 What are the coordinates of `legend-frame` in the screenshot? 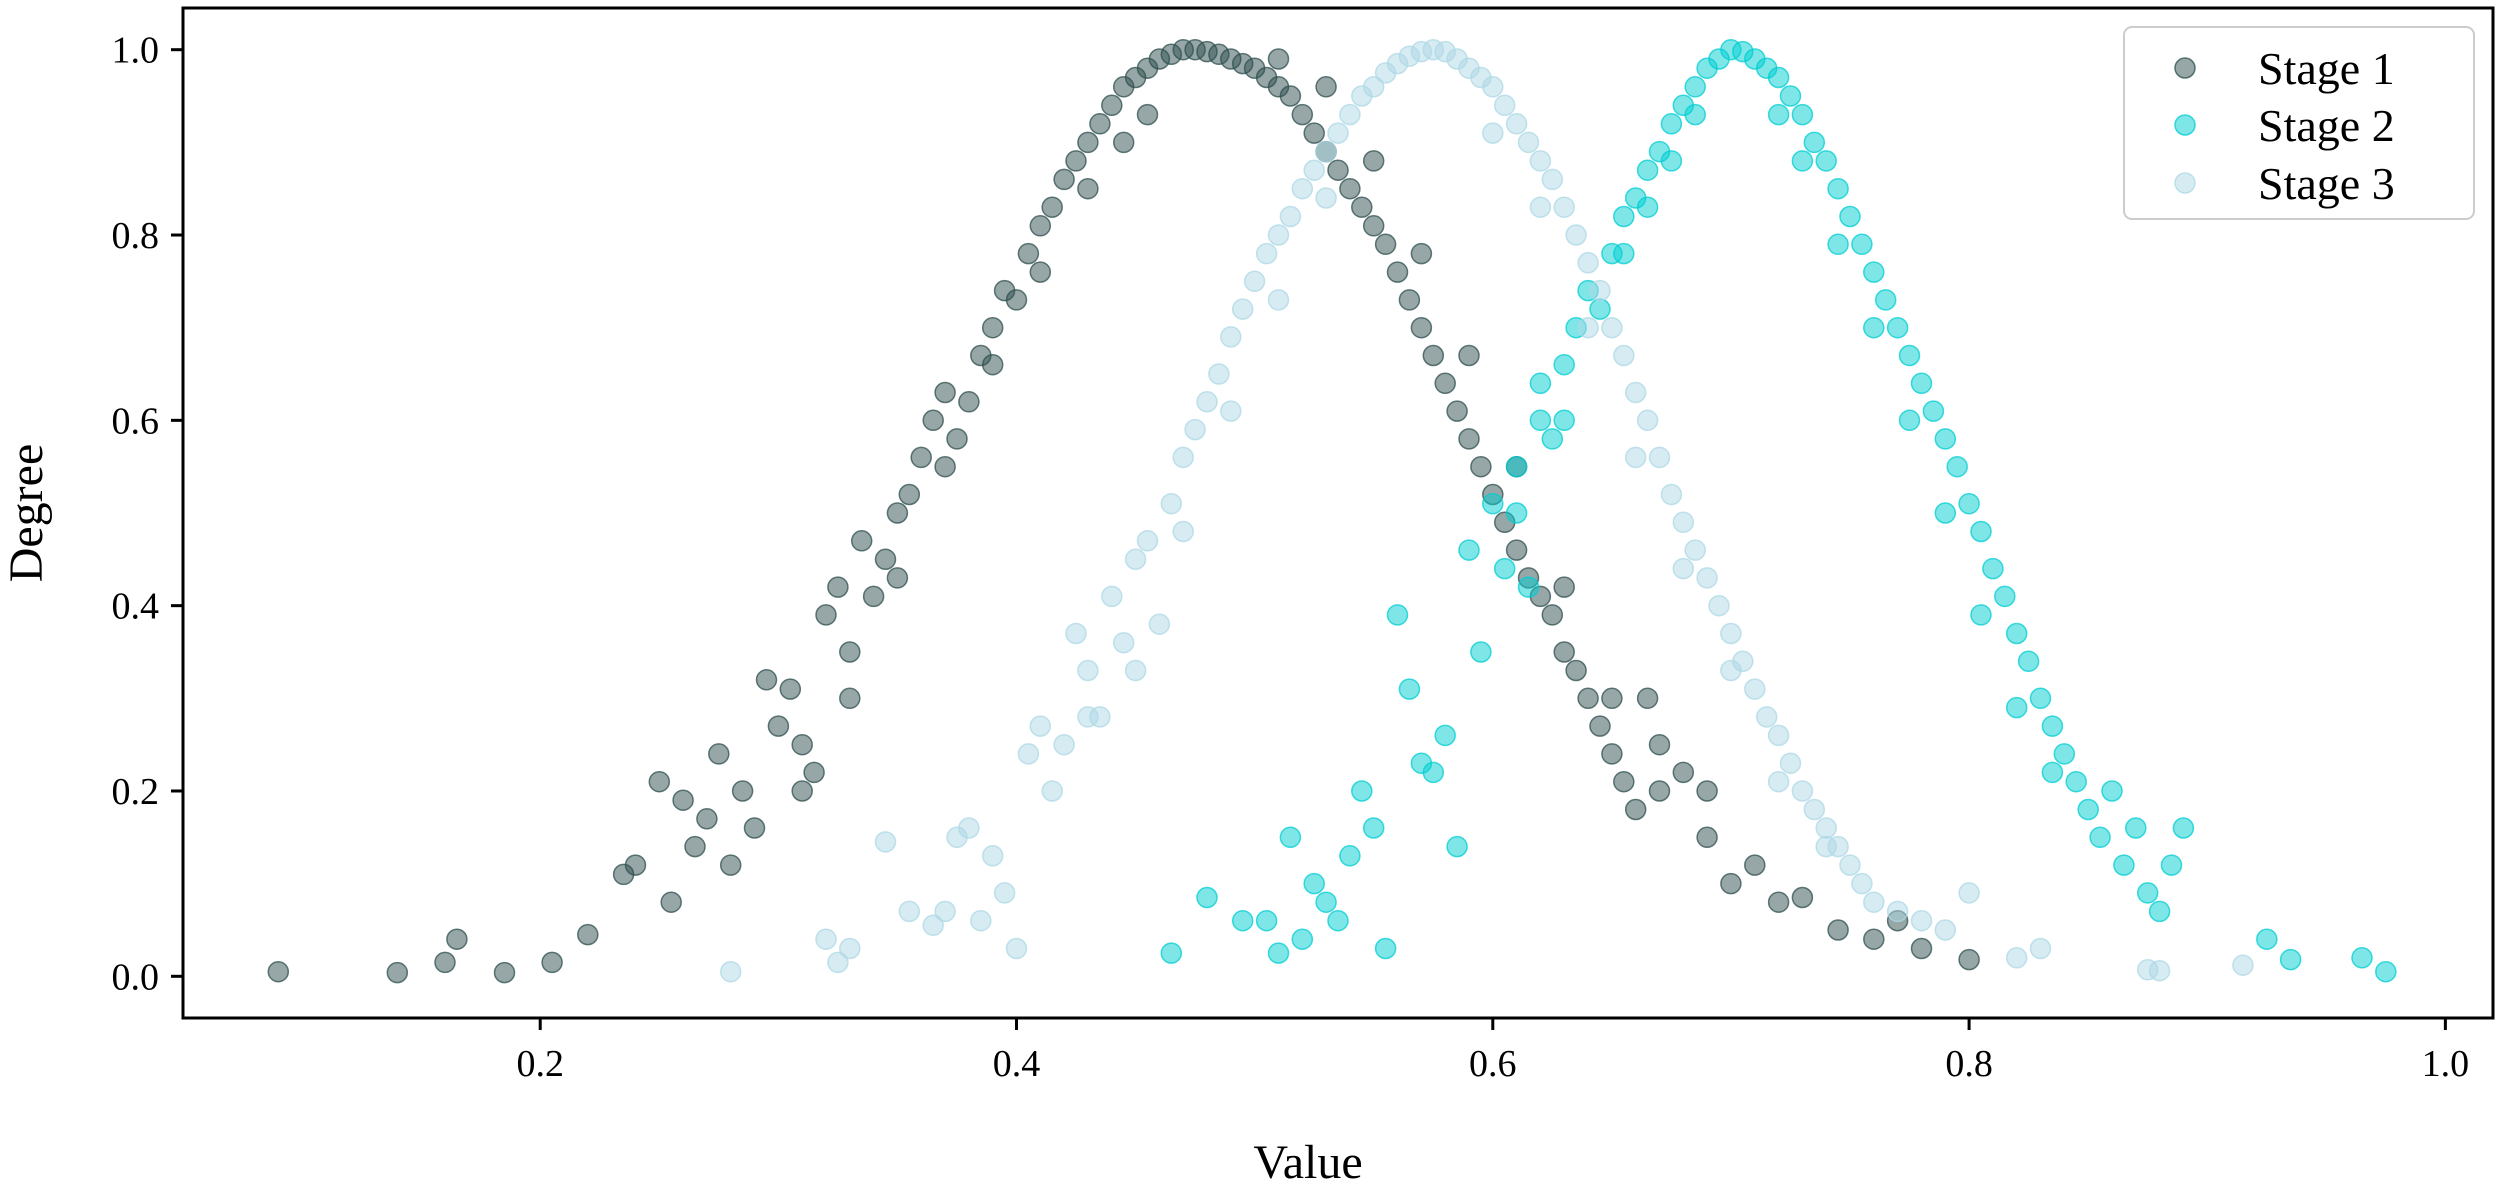 It's located at (2299, 123).